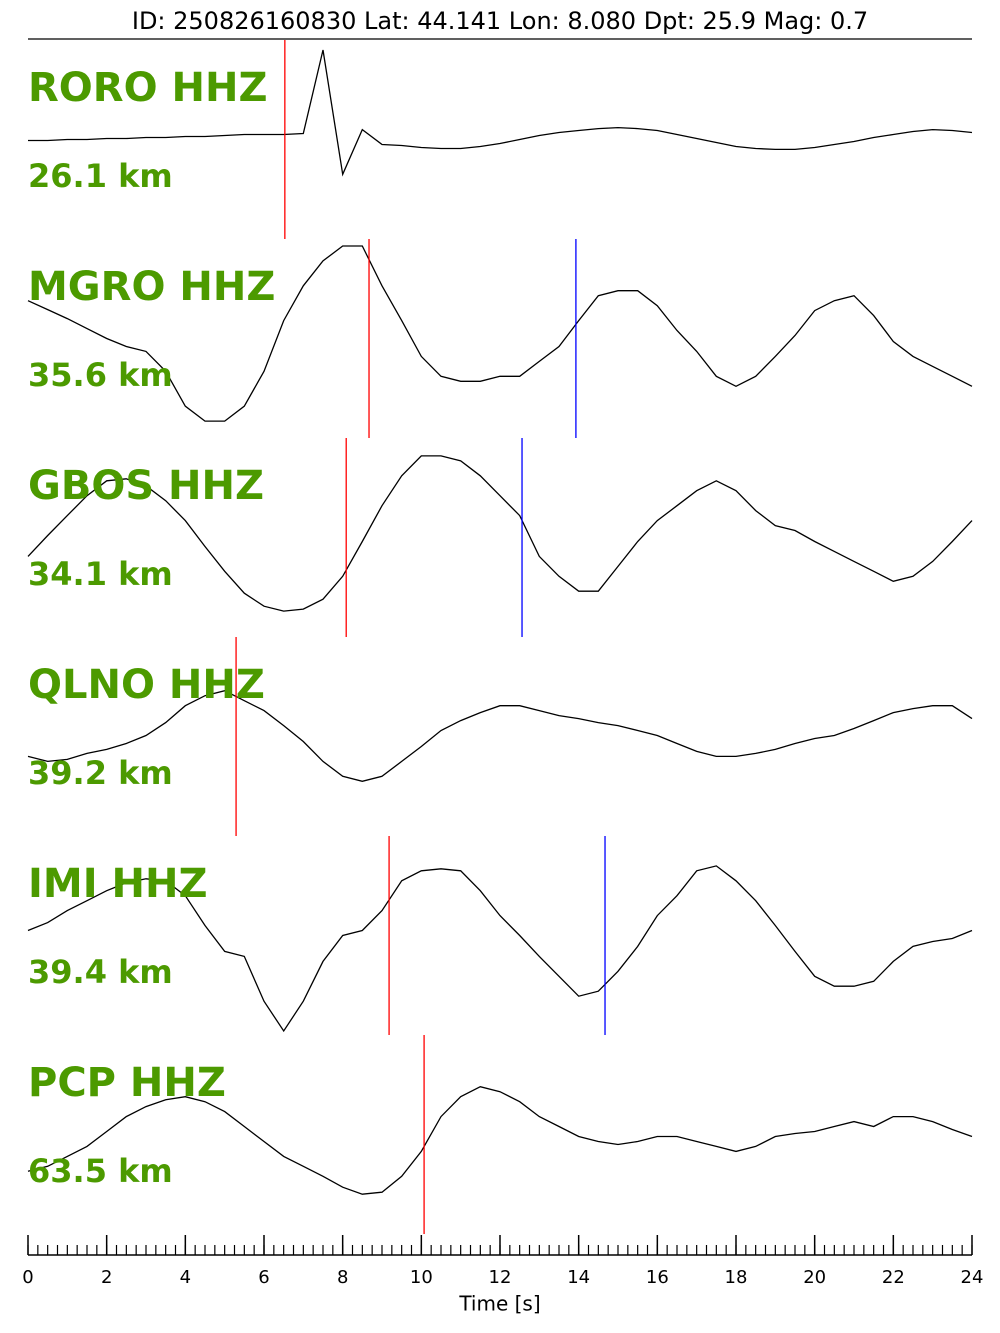 The width and height of the screenshot is (1000, 1333). Describe the element at coordinates (500, 1277) in the screenshot. I see `x-tick-label: 12` at that location.